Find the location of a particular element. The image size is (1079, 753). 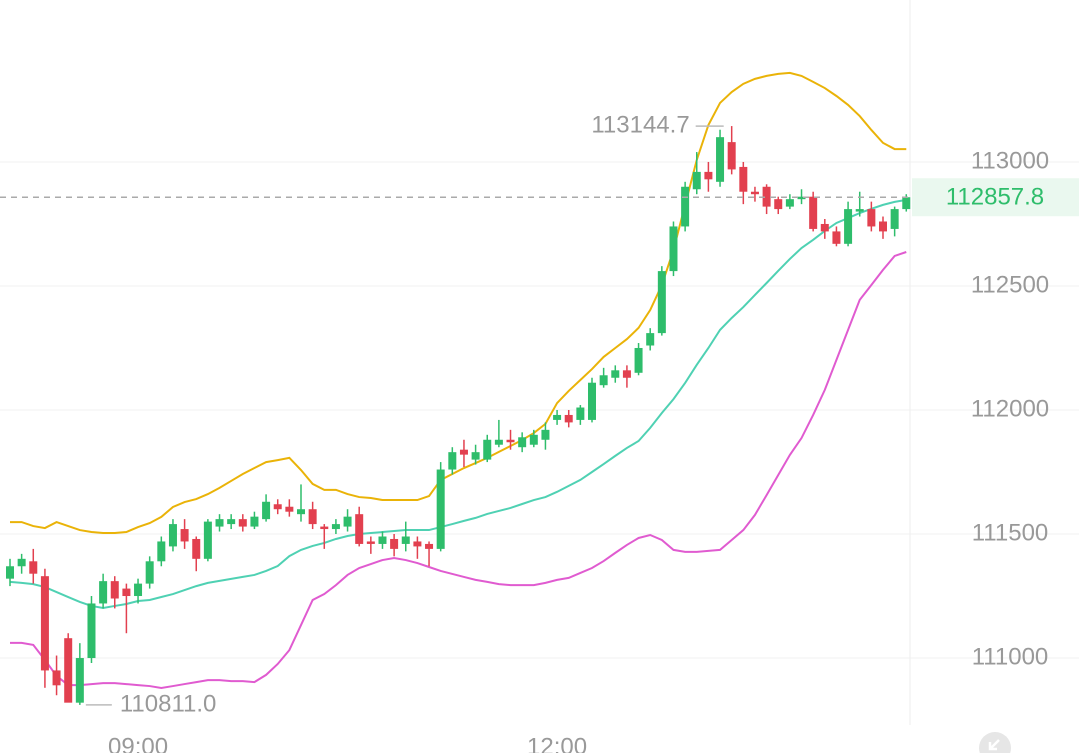

low-marker-label: 110811.0 is located at coordinates (168, 703).